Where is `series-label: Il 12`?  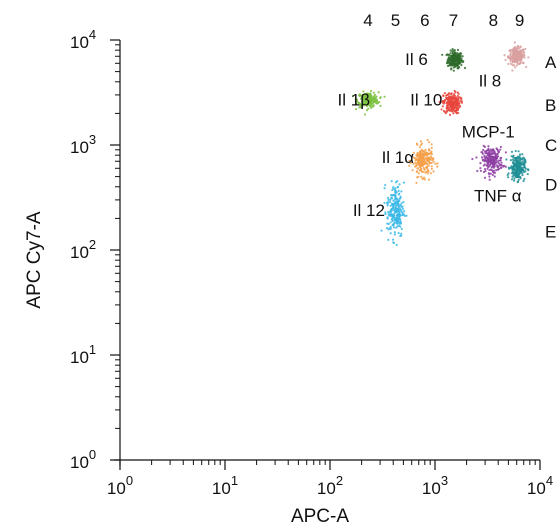
series-label: Il 12 is located at coordinates (369, 210).